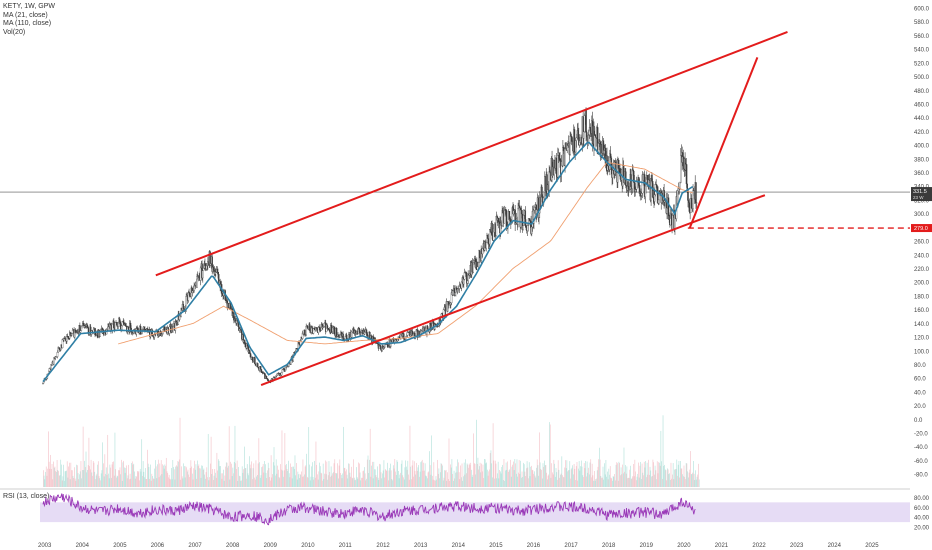 This screenshot has height=550, width=932. I want to click on price-tick-label: 60.0, so click(920, 380).